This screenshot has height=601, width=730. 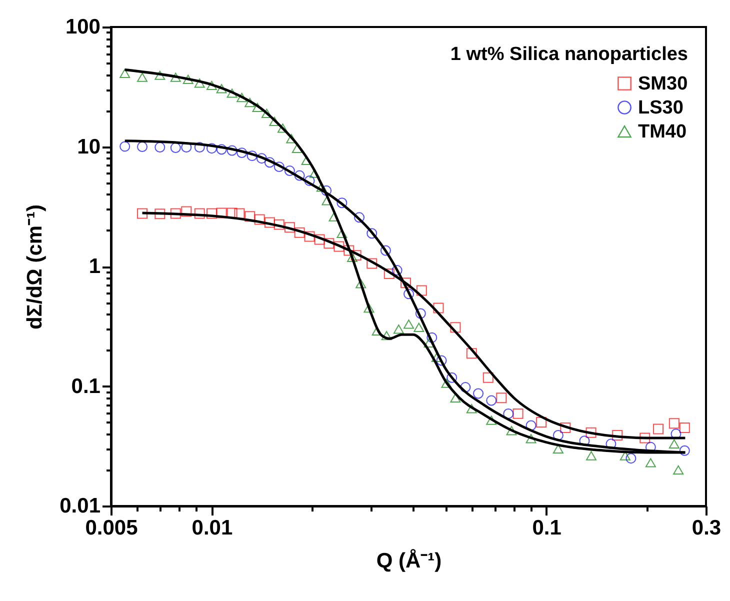 I want to click on y-tick-label: 0.1, so click(x=86, y=386).